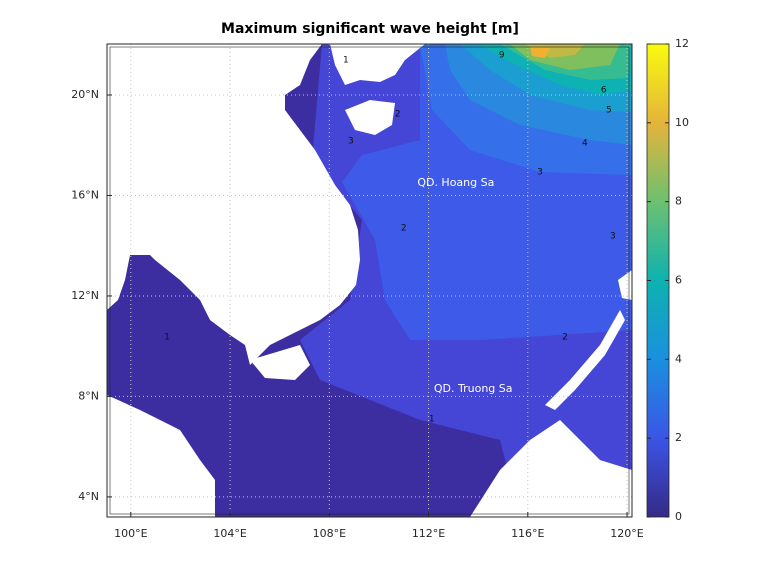 Image resolution: width=778 pixels, height=587 pixels. What do you see at coordinates (678, 280) in the screenshot?
I see `colorbar-tick-label: 6` at bounding box center [678, 280].